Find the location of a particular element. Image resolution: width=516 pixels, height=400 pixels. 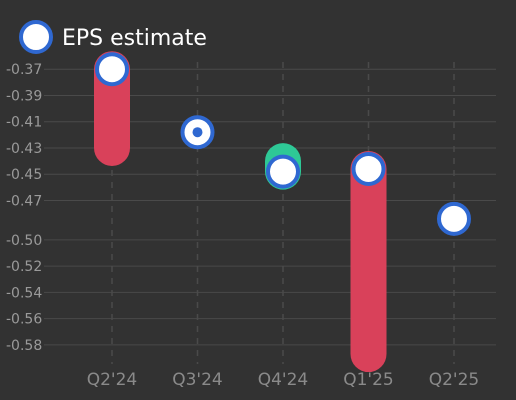

legend-marker is located at coordinates (36, 37).